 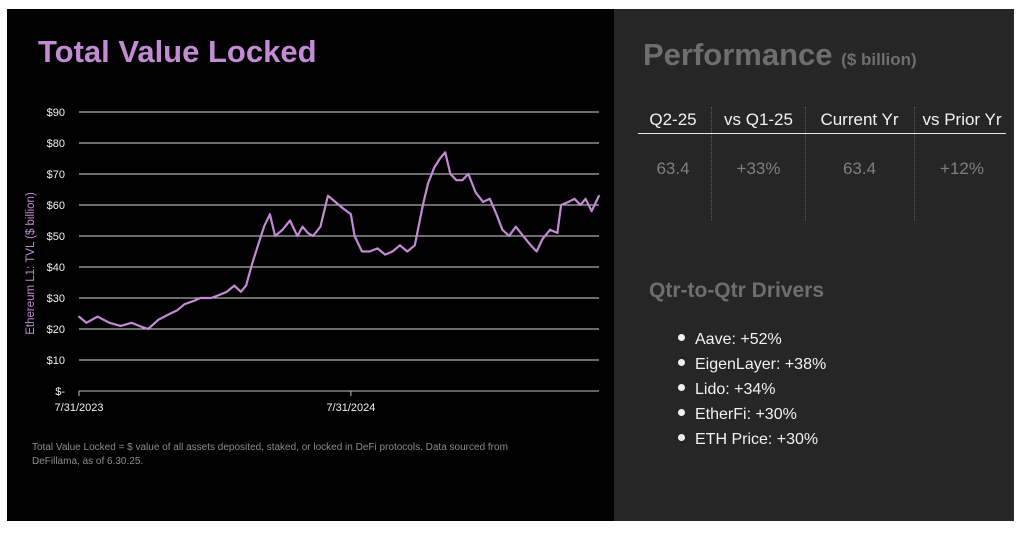 What do you see at coordinates (56, 268) in the screenshot?
I see `y-tick-label: $40` at bounding box center [56, 268].